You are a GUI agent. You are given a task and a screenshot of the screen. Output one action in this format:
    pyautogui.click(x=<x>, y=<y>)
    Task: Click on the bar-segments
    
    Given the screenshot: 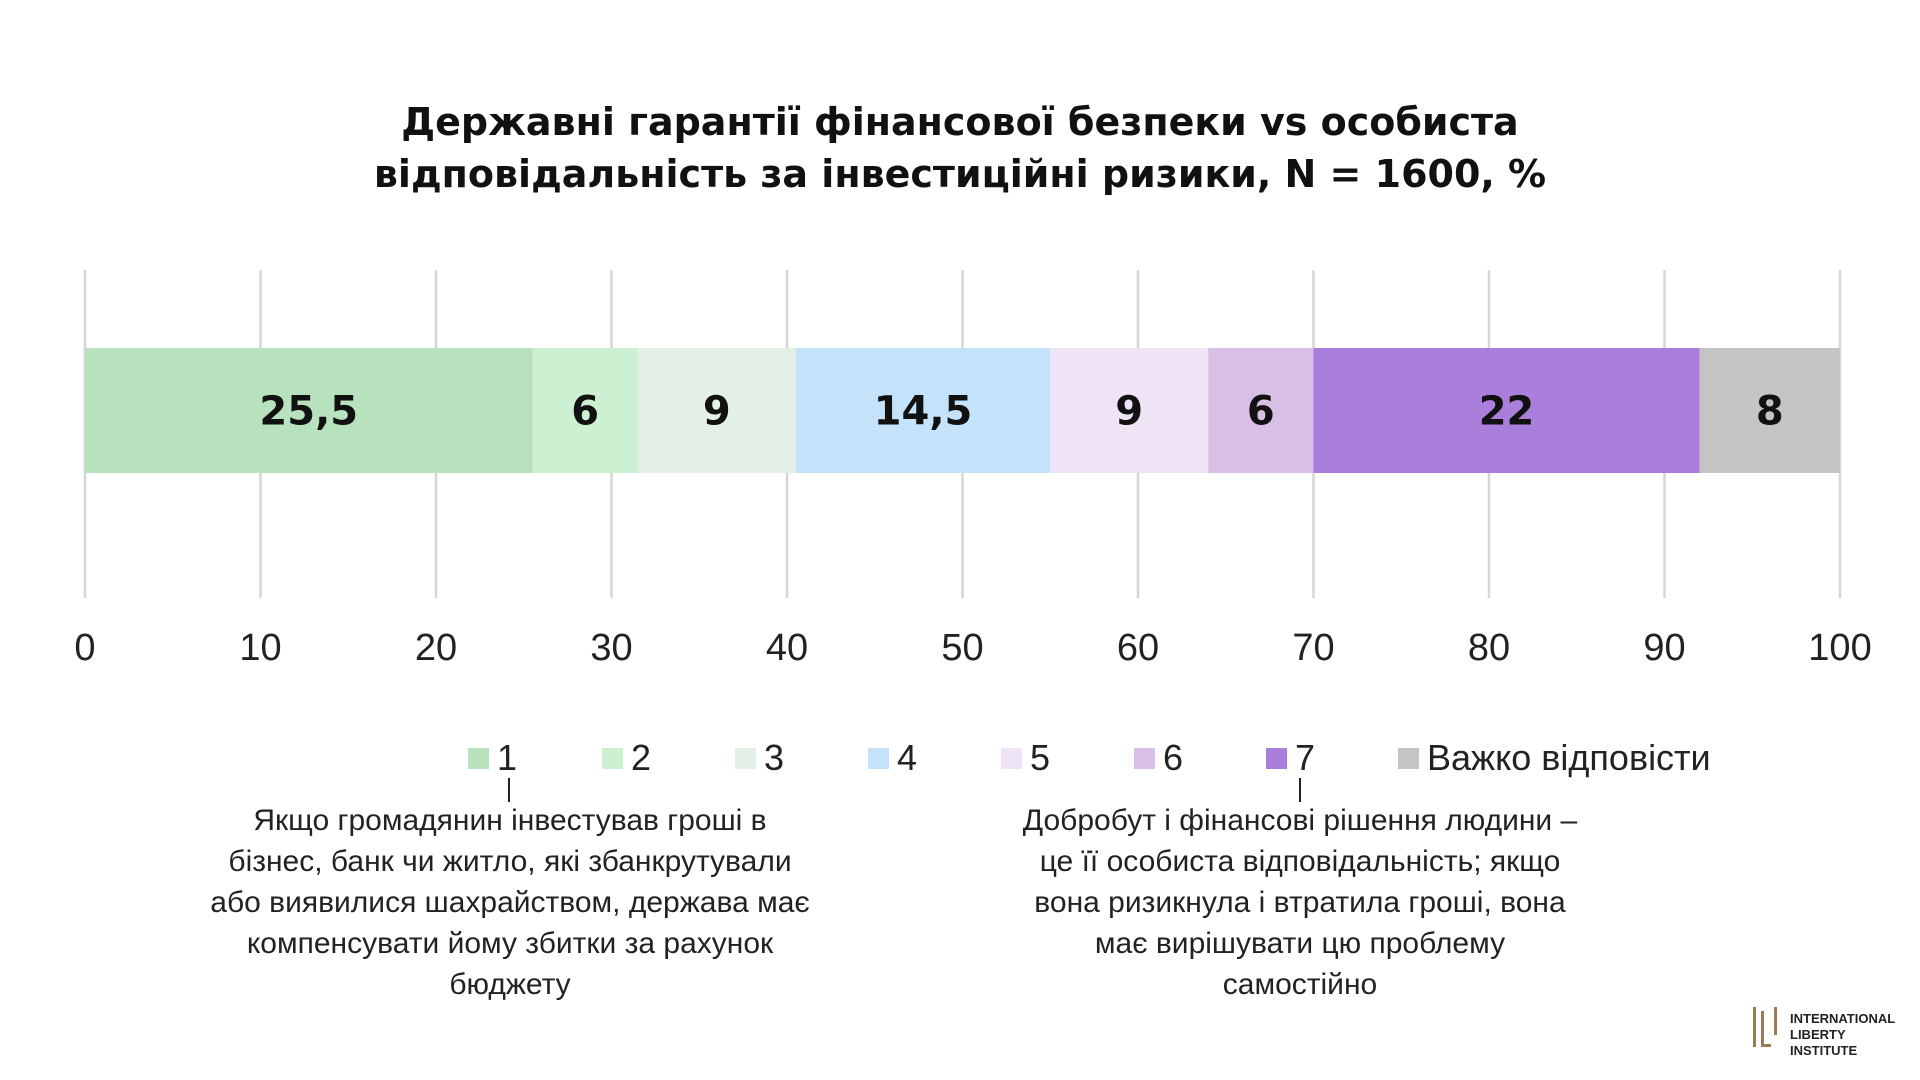 What is the action you would take?
    pyautogui.click(x=962, y=410)
    